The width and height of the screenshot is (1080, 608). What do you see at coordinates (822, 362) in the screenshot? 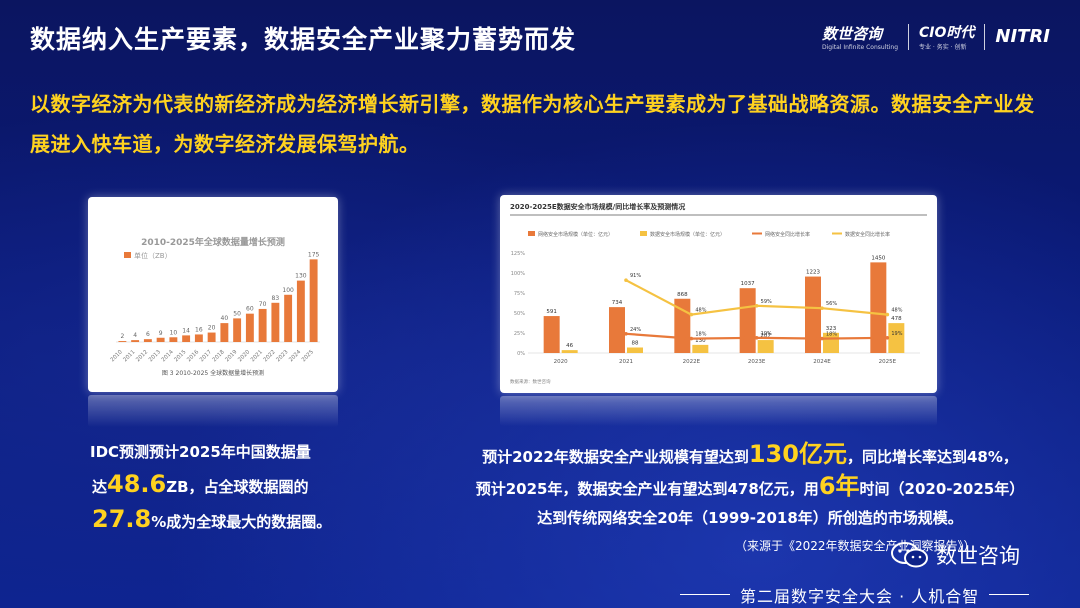
I see `tick-label: 2024E` at bounding box center [822, 362].